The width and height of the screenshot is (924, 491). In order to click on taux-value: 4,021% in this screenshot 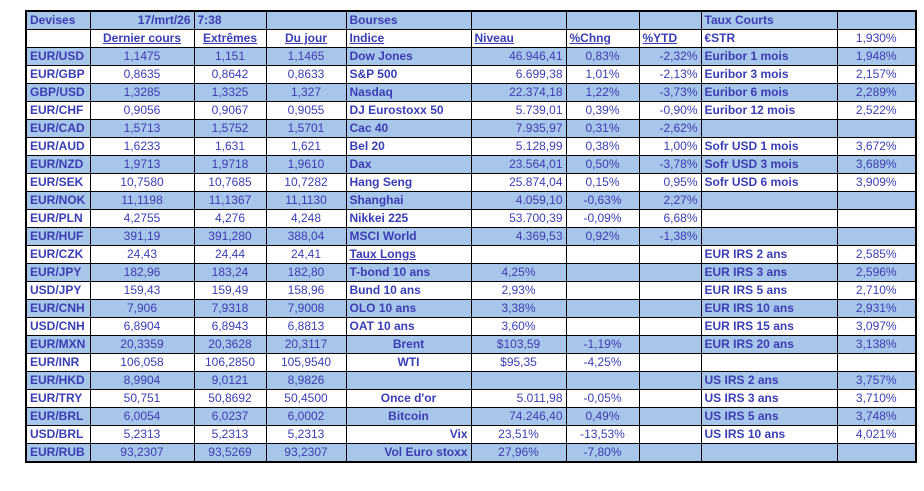, I will do `click(876, 434)`.